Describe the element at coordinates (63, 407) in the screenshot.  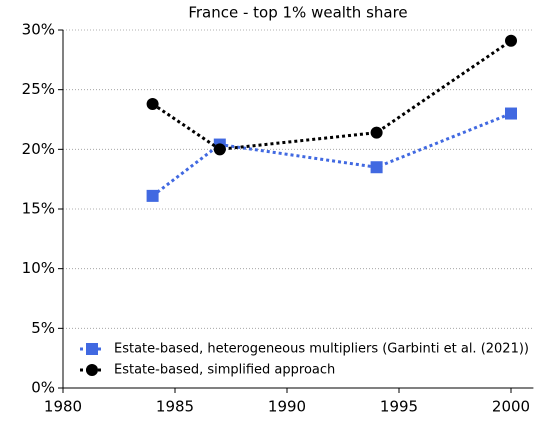
I see `x-tick-label: 1980` at that location.